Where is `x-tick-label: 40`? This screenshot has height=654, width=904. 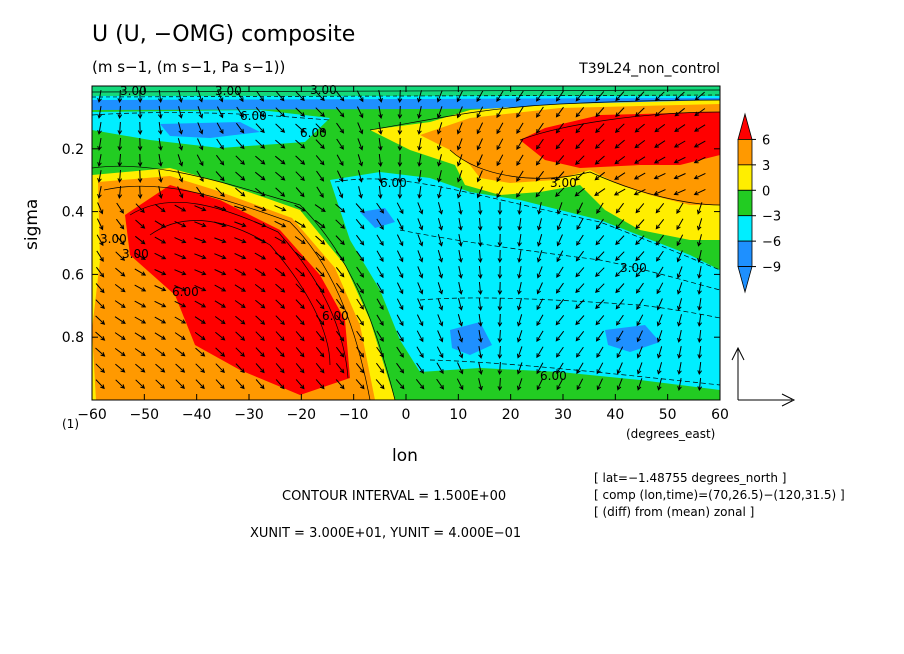
x-tick-label: 40 is located at coordinates (615, 415).